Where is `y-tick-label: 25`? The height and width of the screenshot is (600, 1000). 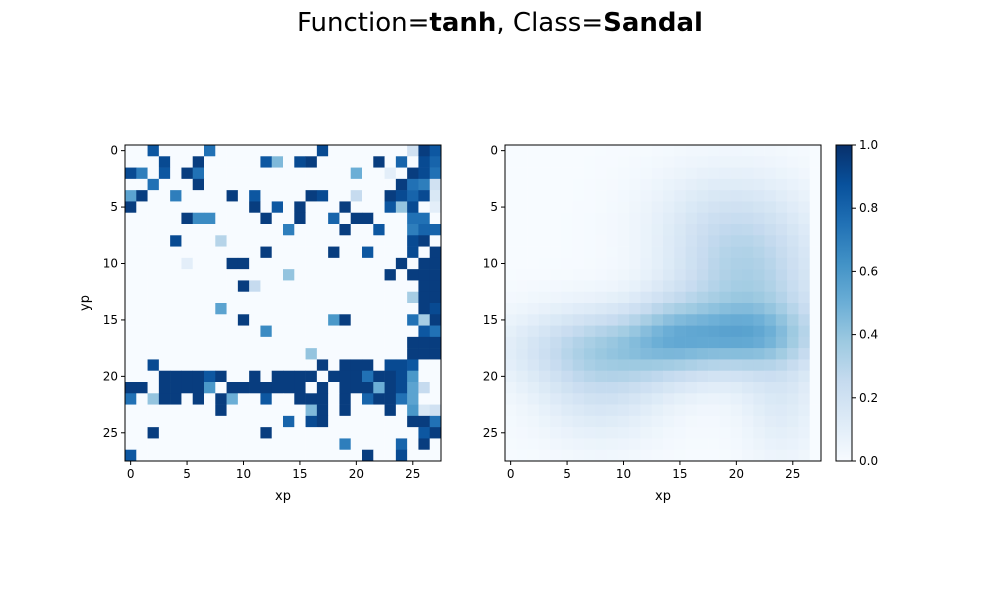 y-tick-label: 25 is located at coordinates (490, 433).